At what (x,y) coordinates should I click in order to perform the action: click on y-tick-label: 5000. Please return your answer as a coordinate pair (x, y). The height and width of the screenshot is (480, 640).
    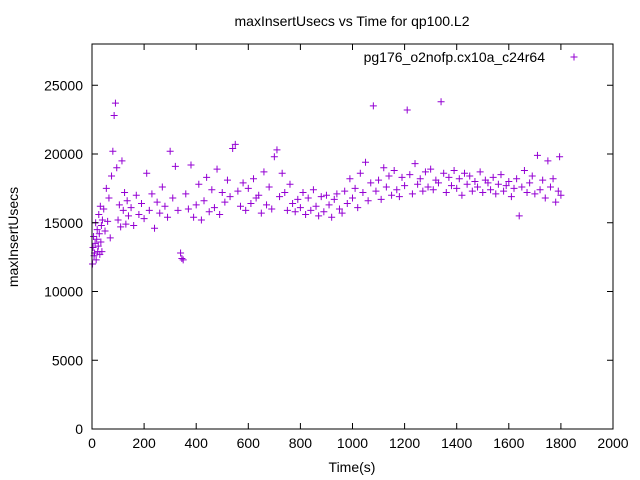
    Looking at the image, I should click on (67, 360).